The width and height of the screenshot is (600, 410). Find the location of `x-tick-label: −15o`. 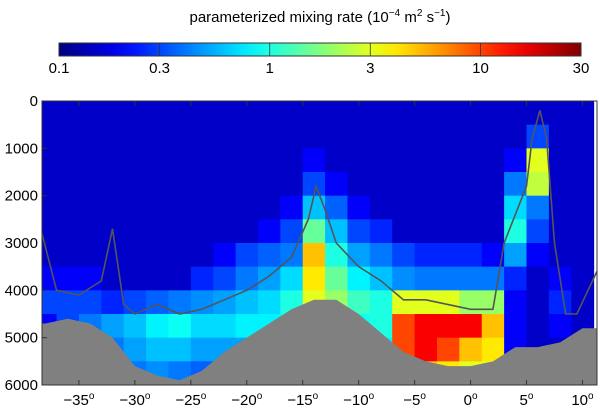

x-tick-label: −15o is located at coordinates (302, 400).